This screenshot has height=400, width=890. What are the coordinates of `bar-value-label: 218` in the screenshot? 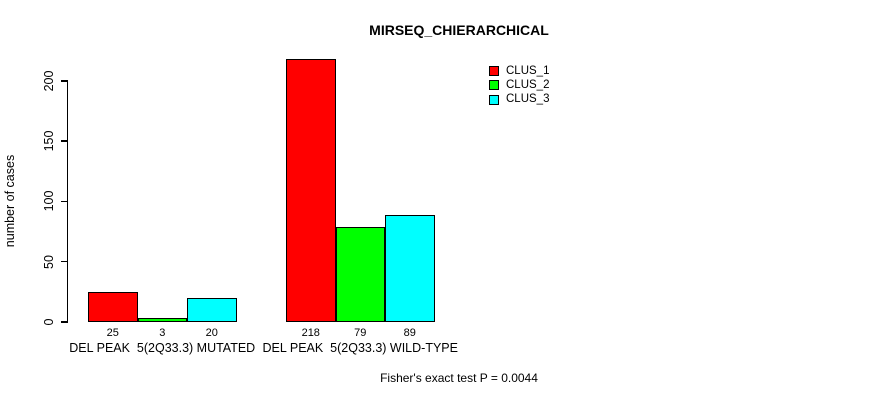 It's located at (310, 333).